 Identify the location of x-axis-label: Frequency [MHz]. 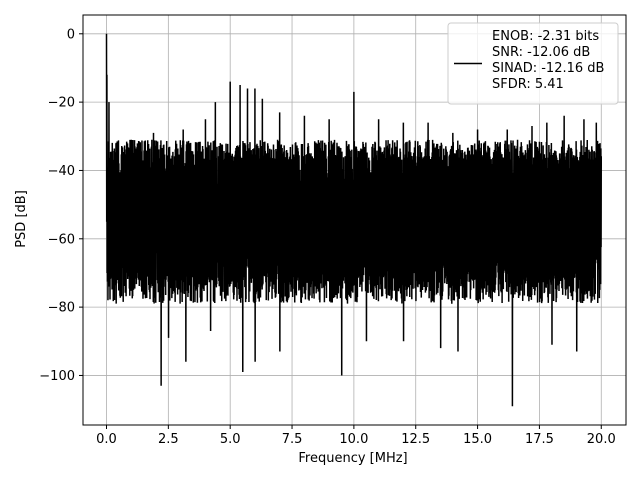
(352, 458).